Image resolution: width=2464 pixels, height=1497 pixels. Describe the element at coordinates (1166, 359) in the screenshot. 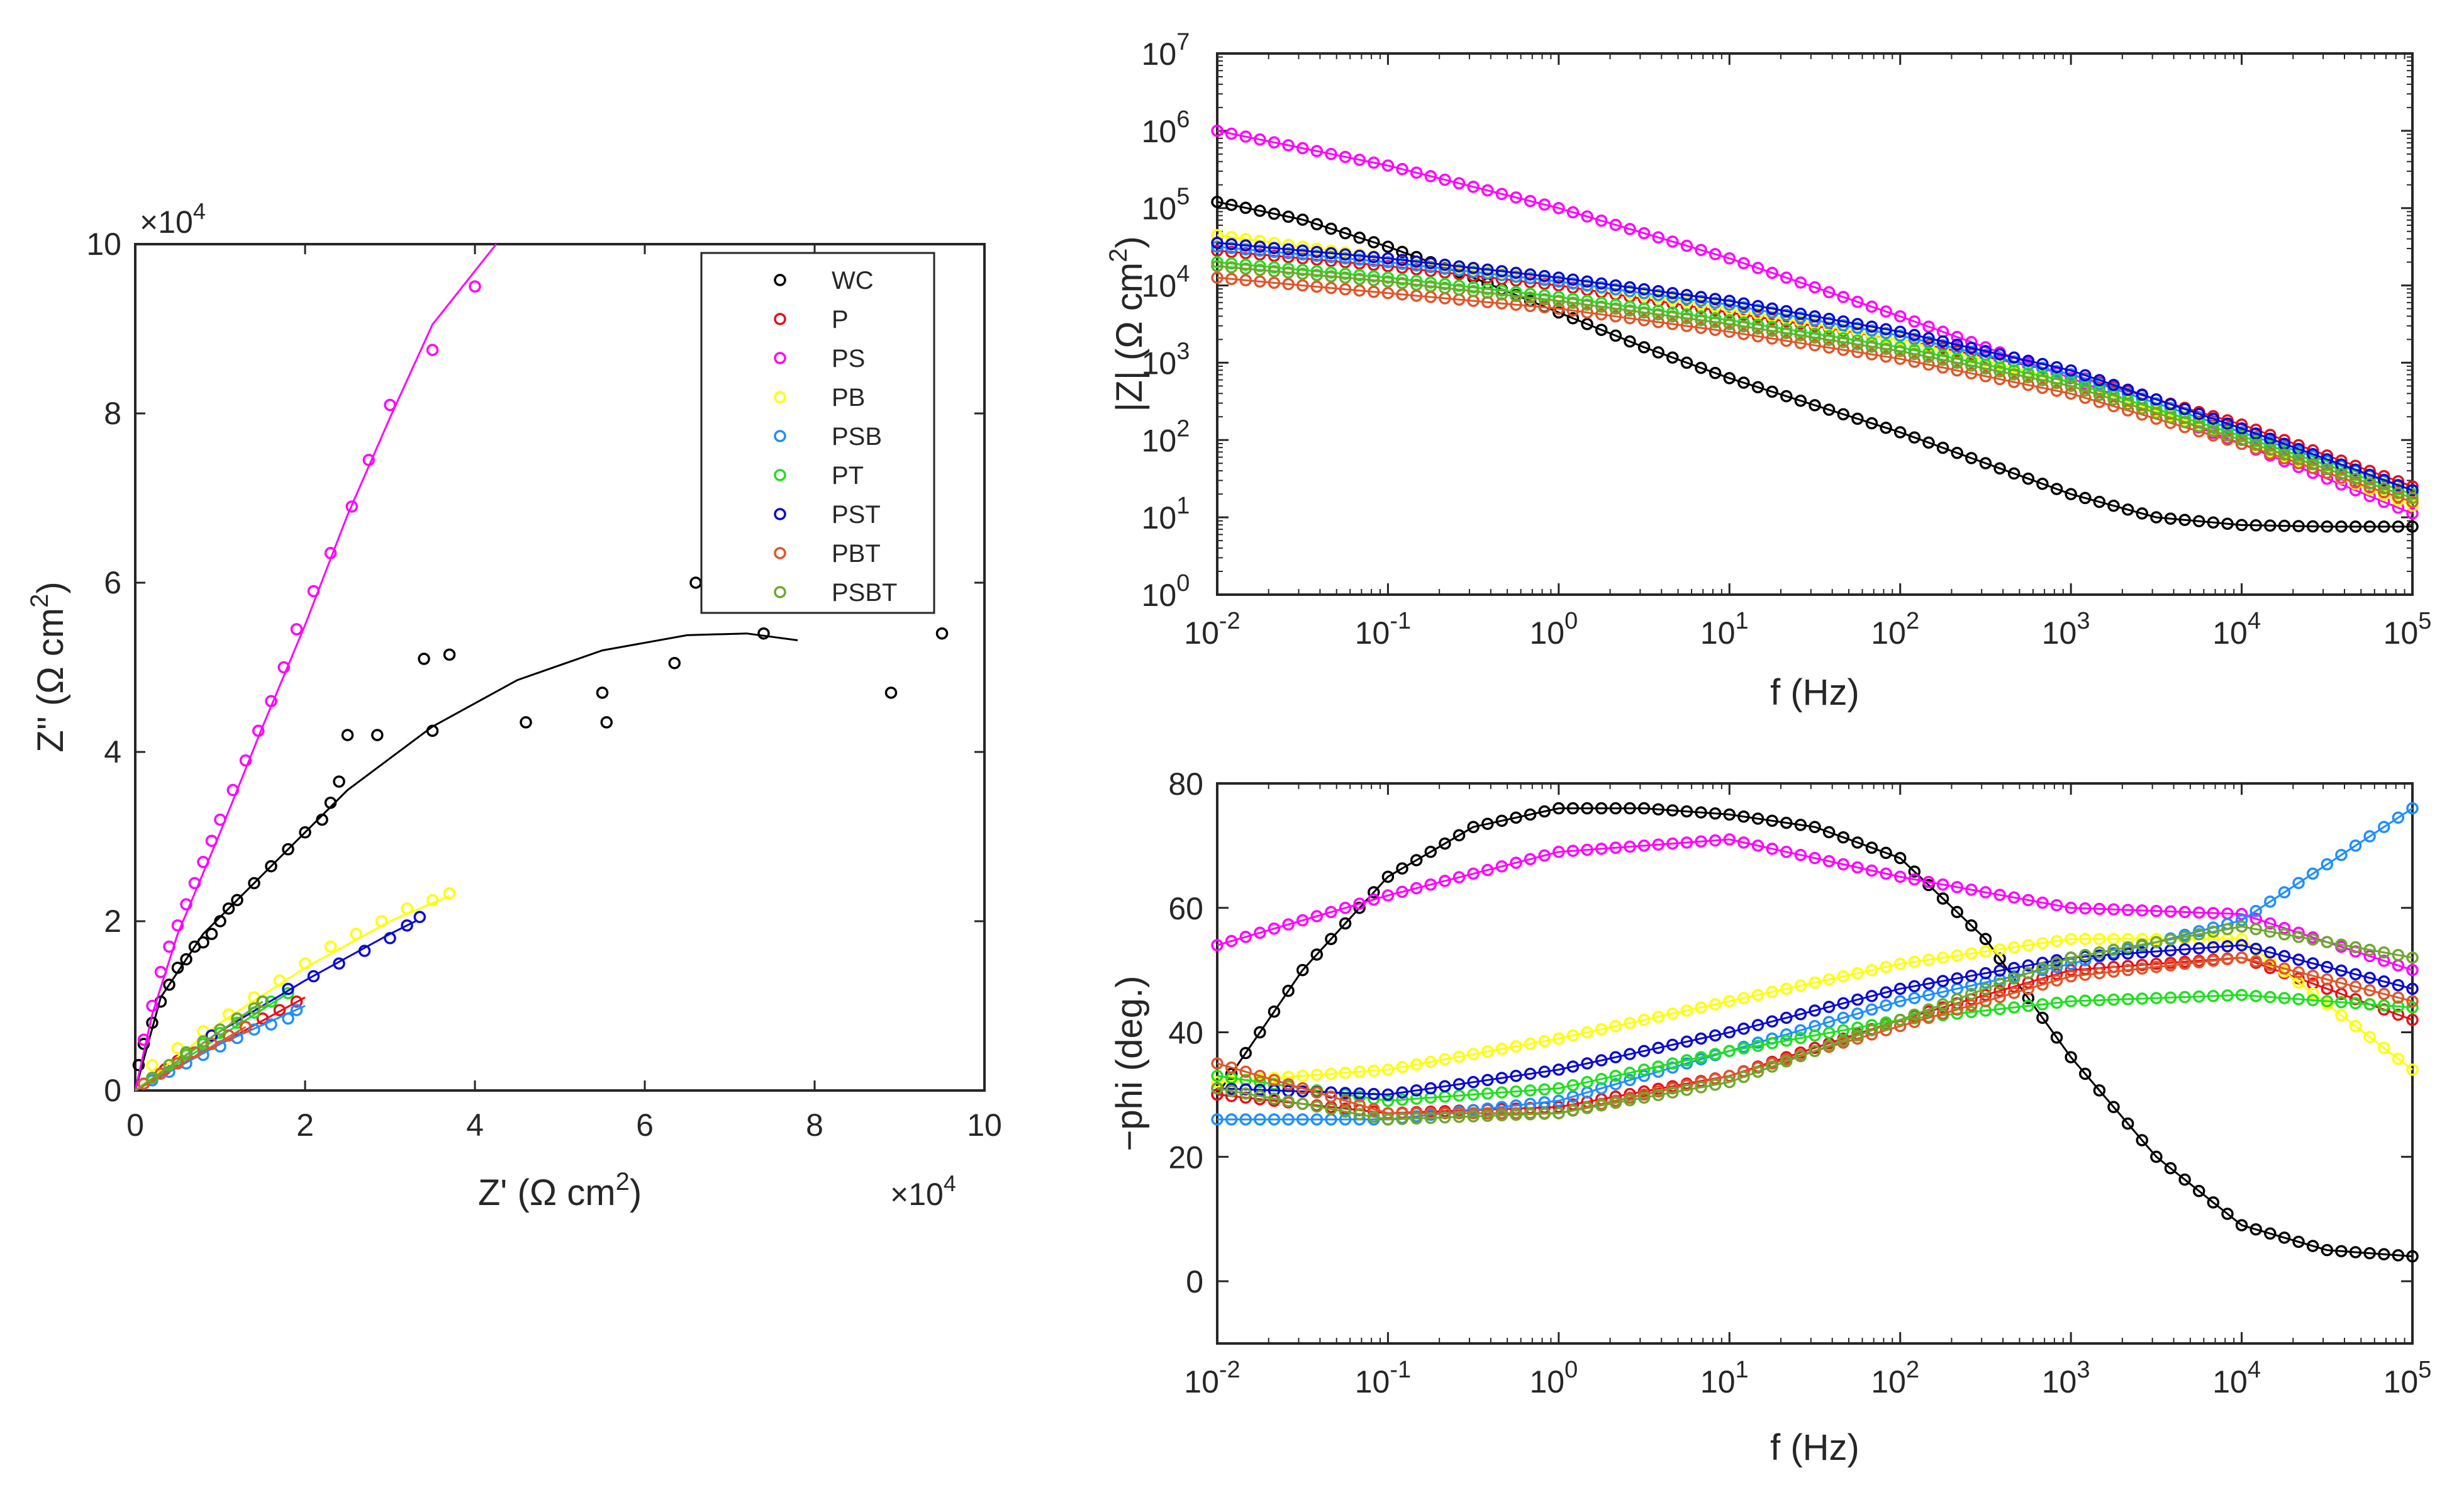

I see `y-tick-label: 103` at that location.